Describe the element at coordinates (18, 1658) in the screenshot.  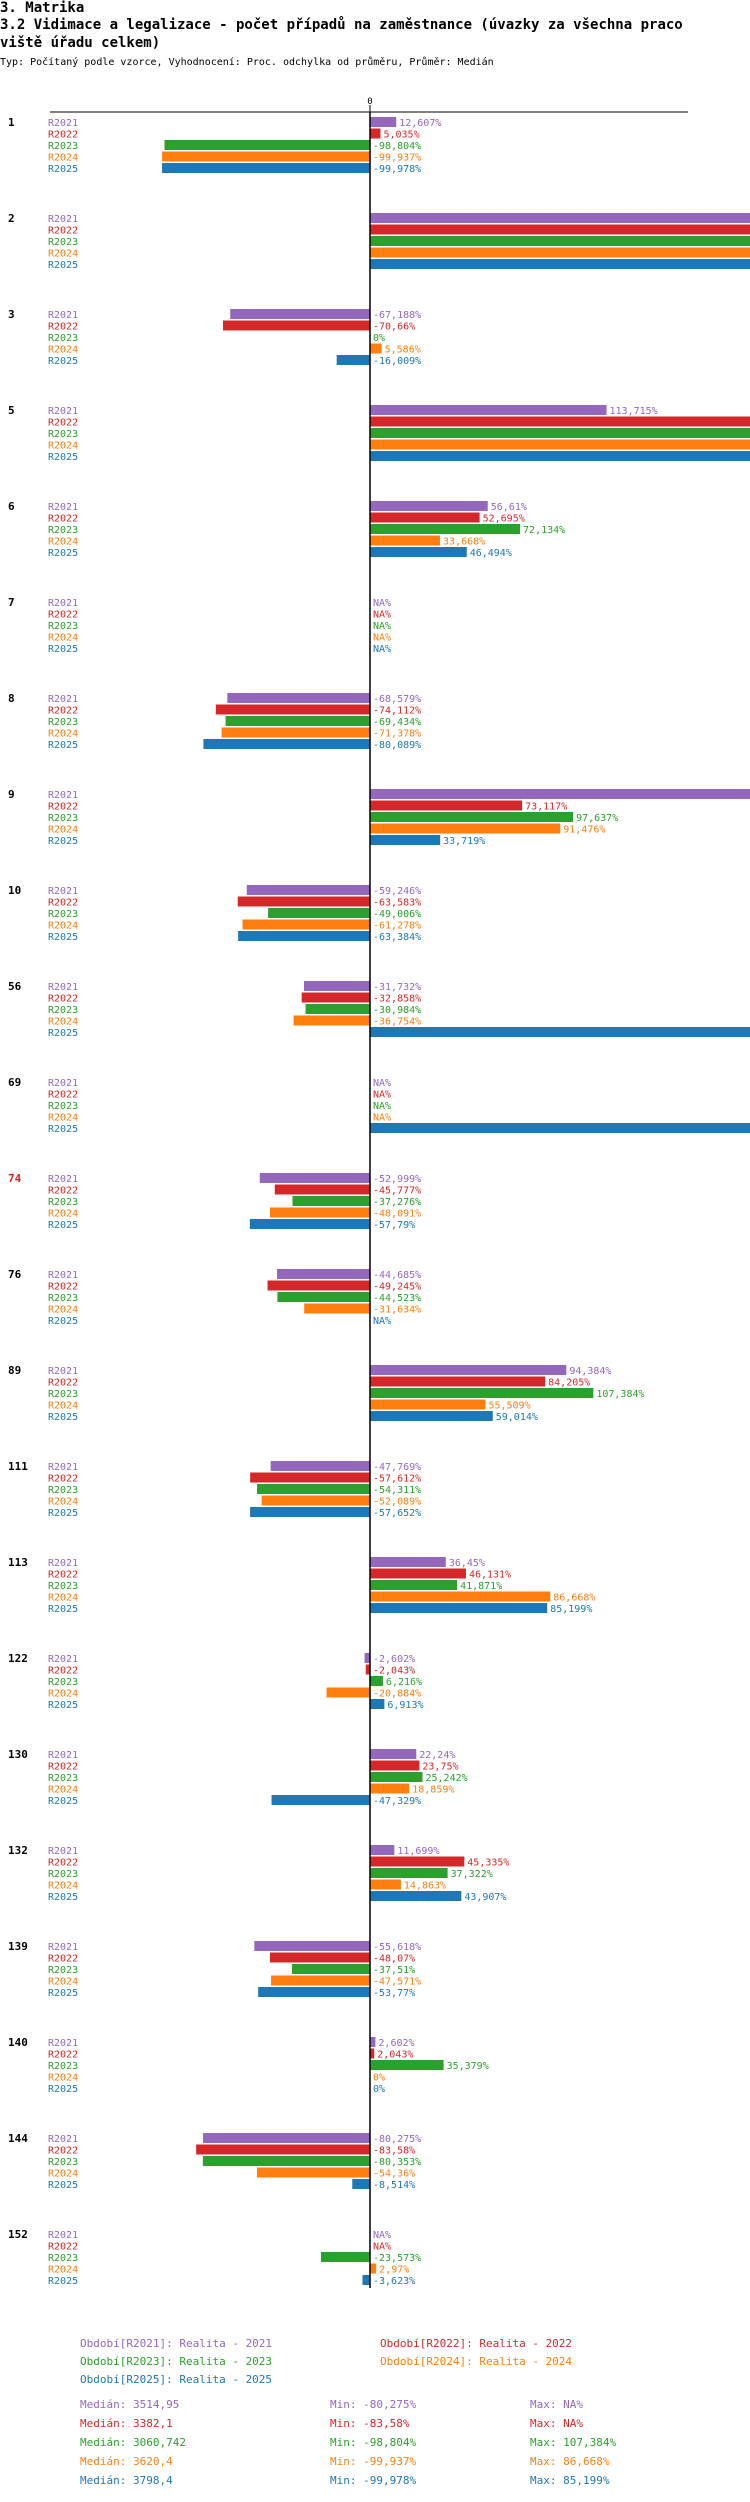
I see `group-label: 122` at that location.